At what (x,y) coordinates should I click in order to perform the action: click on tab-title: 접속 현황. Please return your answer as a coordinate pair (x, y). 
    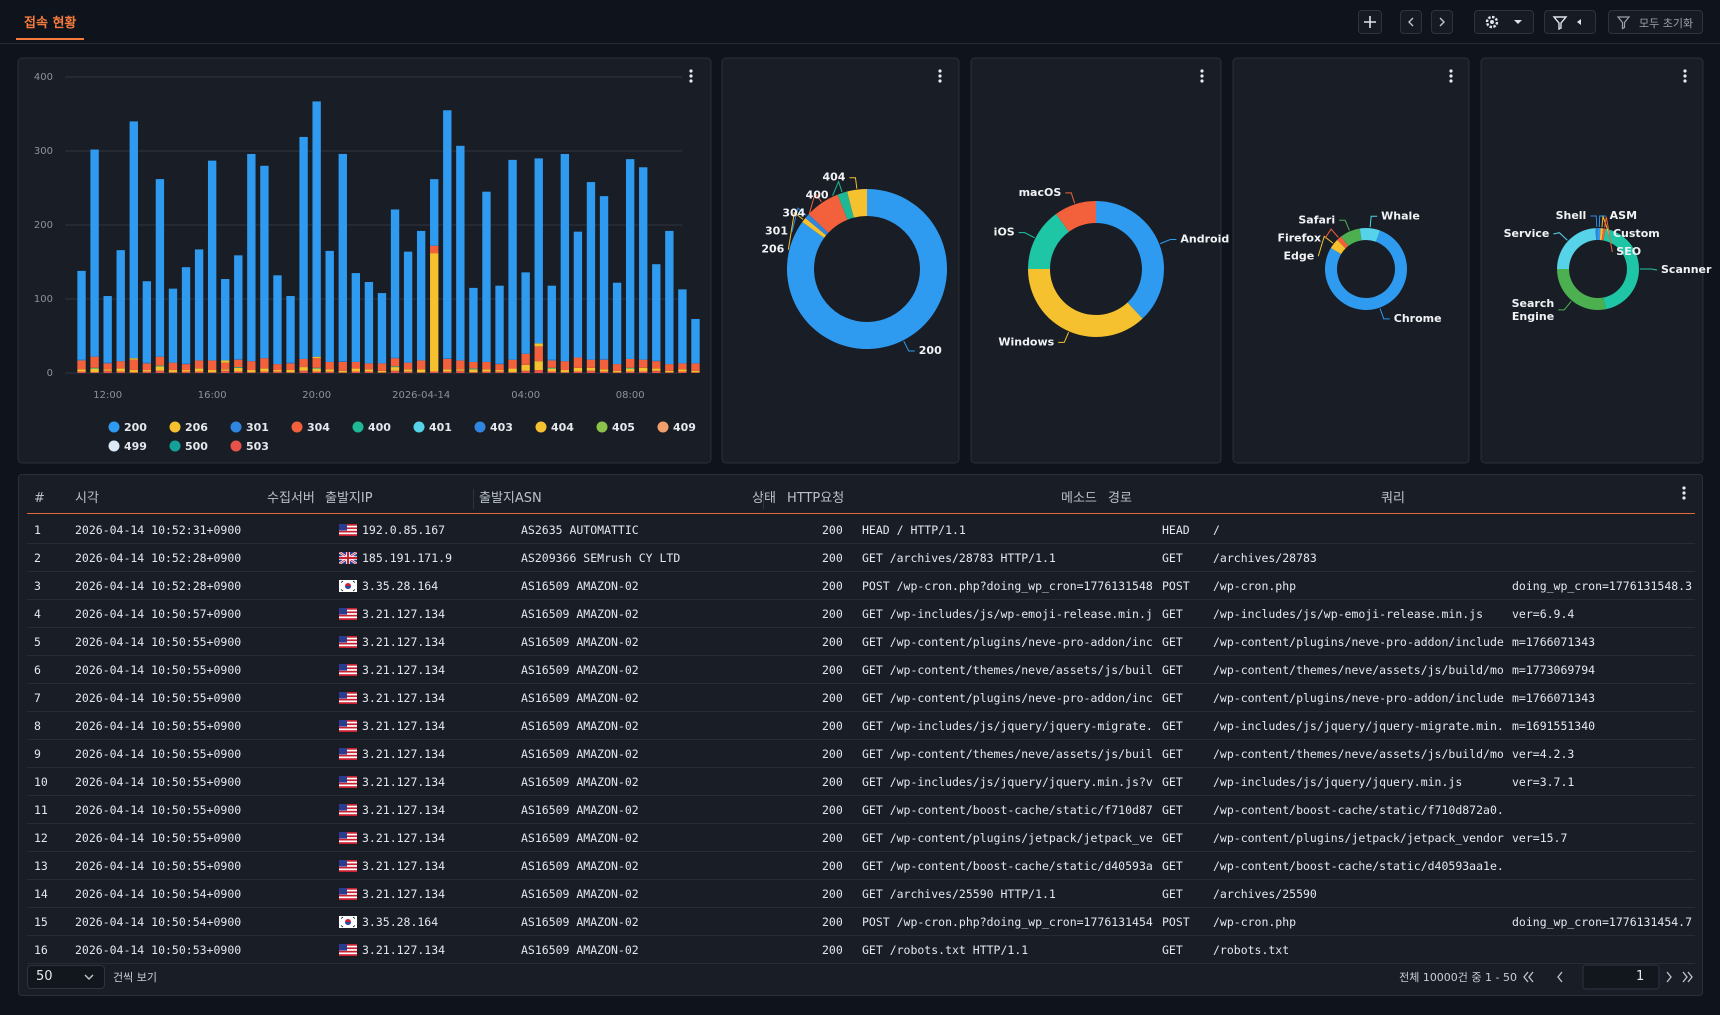
    Looking at the image, I should click on (50, 23).